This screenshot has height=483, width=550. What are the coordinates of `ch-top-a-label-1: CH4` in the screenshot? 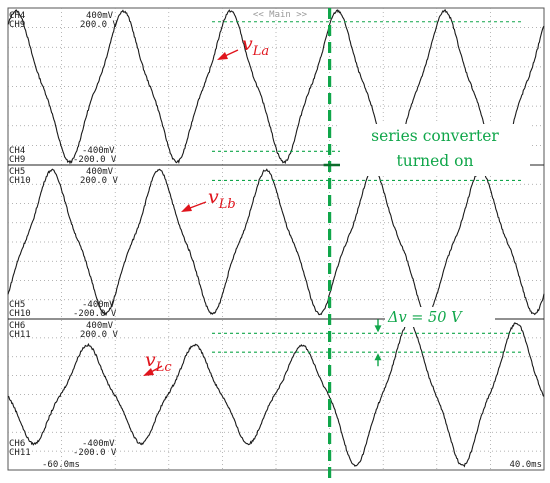 It's located at (17, 16).